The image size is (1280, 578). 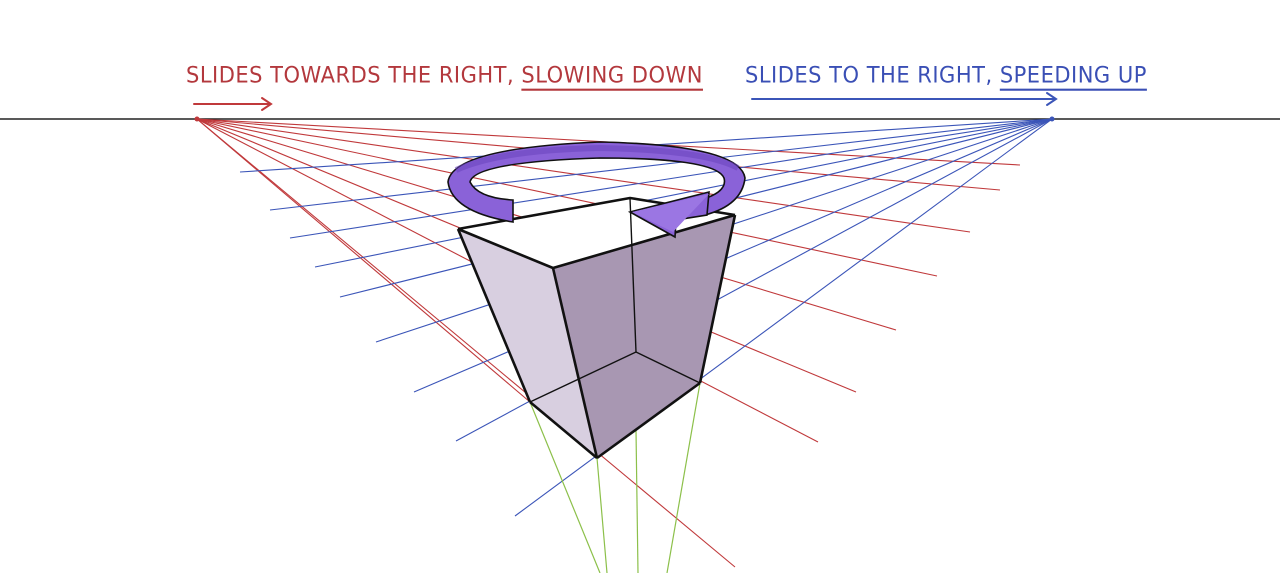 What do you see at coordinates (197, 119) in the screenshot?
I see `left-vanishing-point` at bounding box center [197, 119].